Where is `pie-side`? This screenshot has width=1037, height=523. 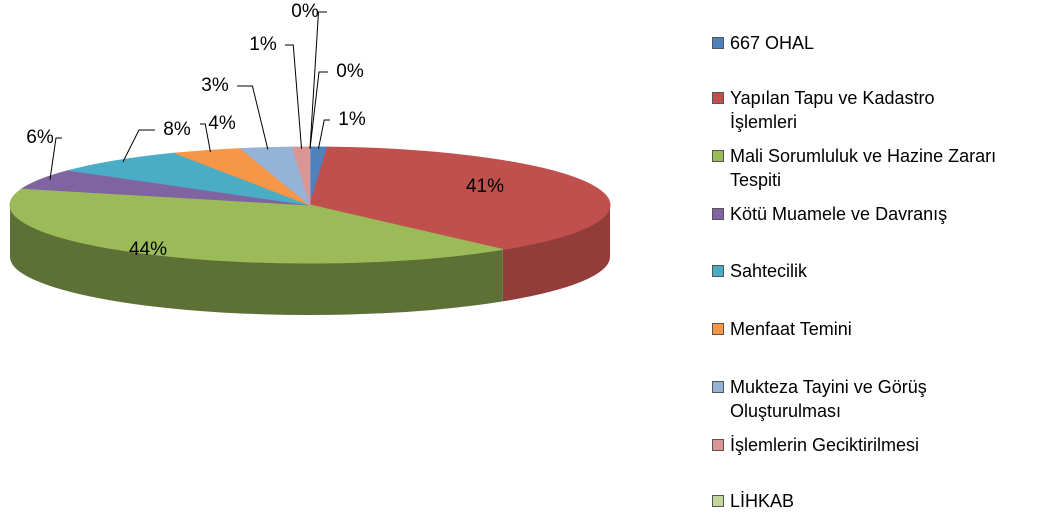
pie-side is located at coordinates (256, 260).